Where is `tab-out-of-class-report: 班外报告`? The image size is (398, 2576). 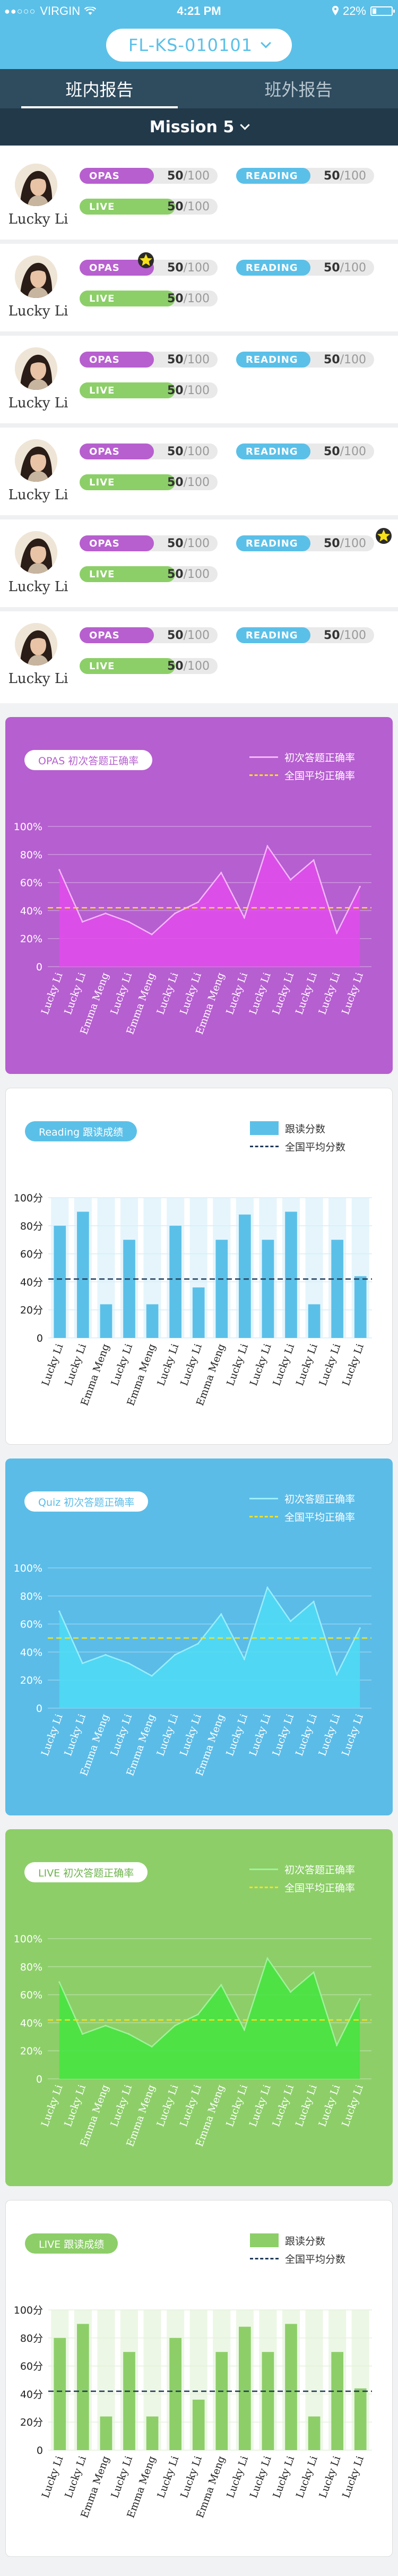 tab-out-of-class-report: 班外报告 is located at coordinates (298, 90).